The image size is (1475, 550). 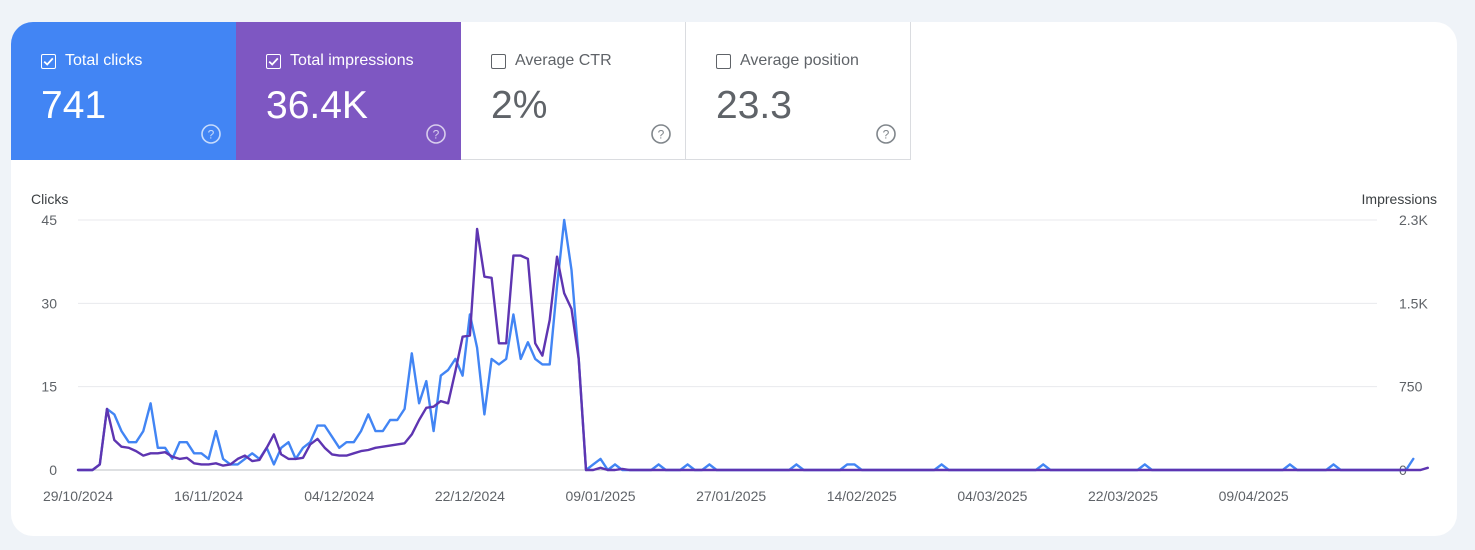 What do you see at coordinates (600, 496) in the screenshot?
I see `x-tick-label: 09/01/2025` at bounding box center [600, 496].